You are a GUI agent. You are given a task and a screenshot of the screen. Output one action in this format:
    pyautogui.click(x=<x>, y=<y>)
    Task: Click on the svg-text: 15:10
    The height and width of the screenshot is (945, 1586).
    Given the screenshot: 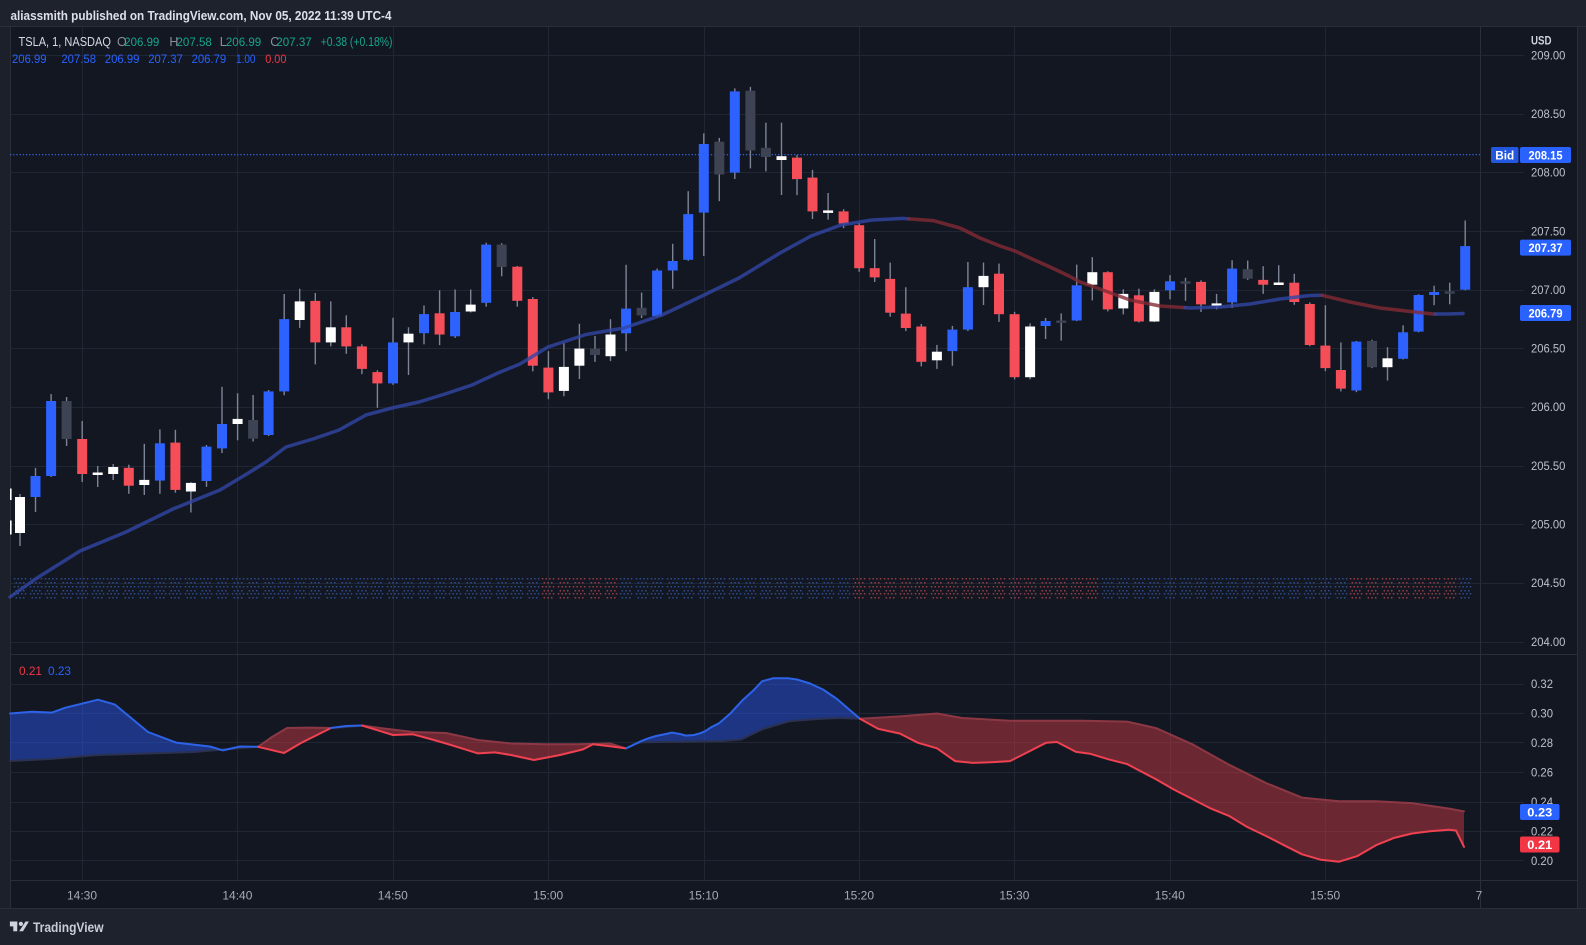 What is the action you would take?
    pyautogui.click(x=704, y=896)
    